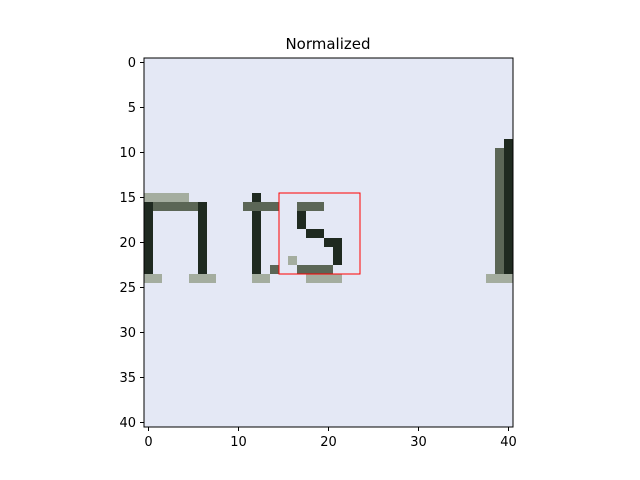  What do you see at coordinates (327, 44) in the screenshot?
I see `figure-title: Normalized` at bounding box center [327, 44].